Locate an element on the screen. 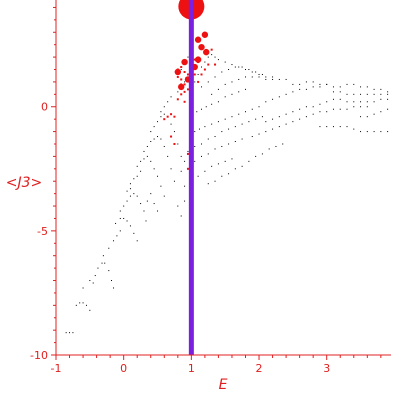 The image size is (400, 400). y-tick-label: -10 is located at coordinates (39, 355).